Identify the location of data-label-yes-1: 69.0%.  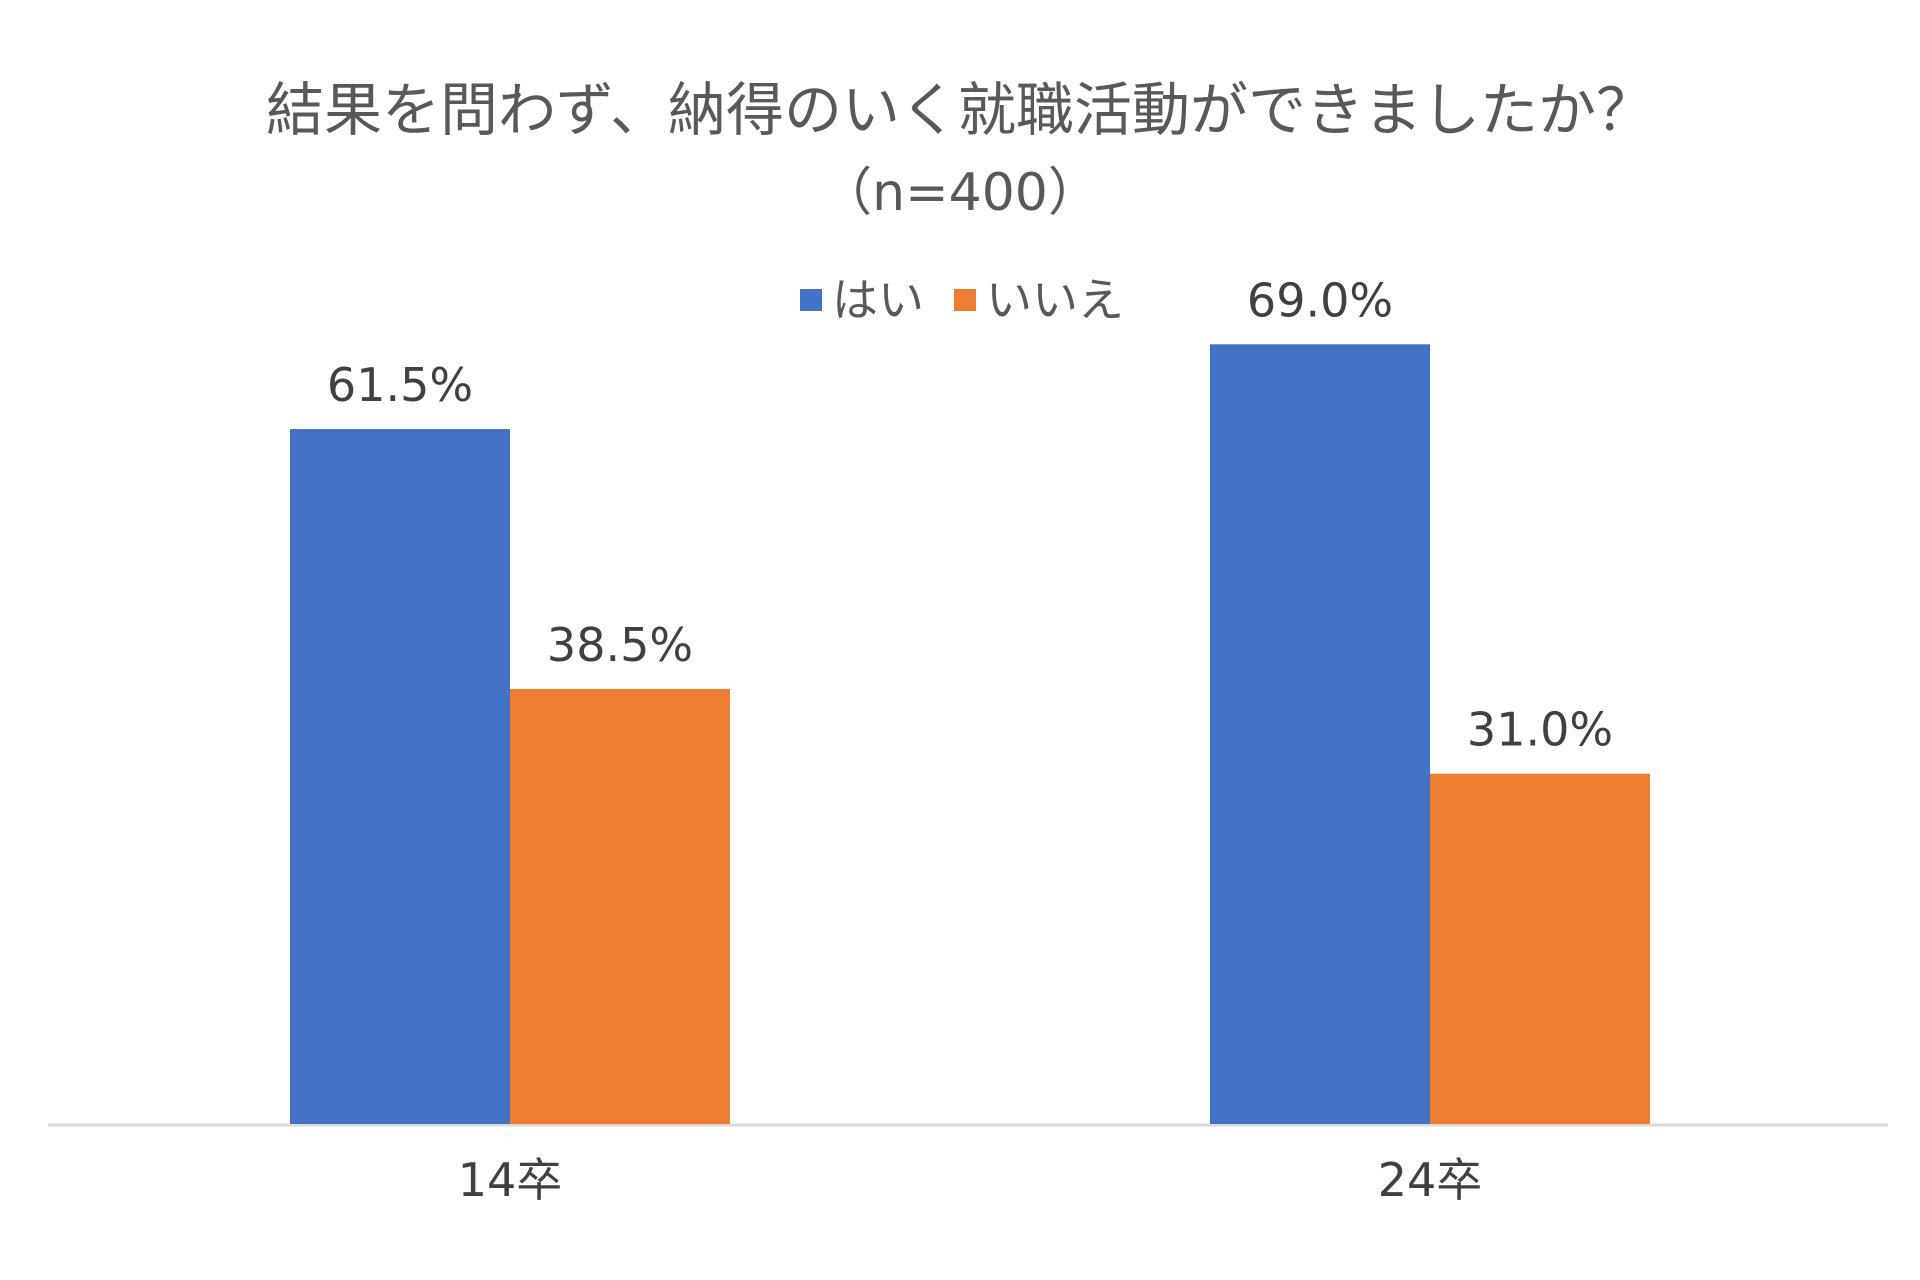
(1320, 300).